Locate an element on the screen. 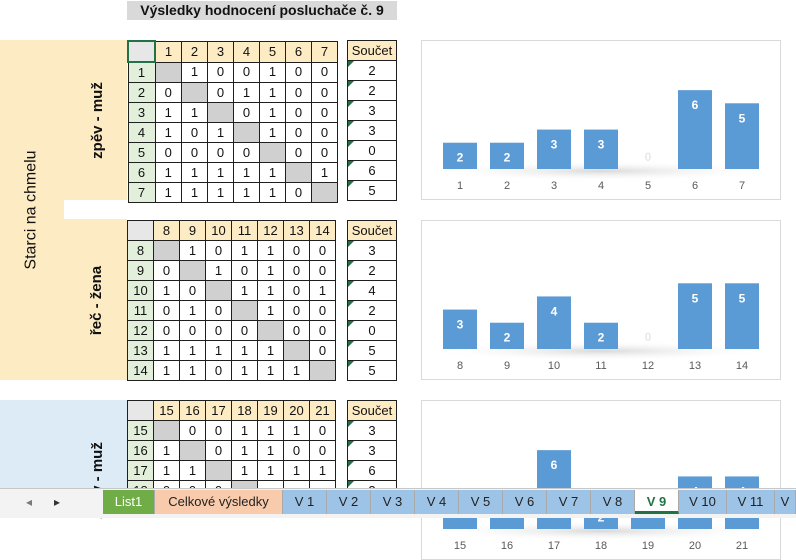 This screenshot has width=796, height=560. column-header: 17 is located at coordinates (218, 410).